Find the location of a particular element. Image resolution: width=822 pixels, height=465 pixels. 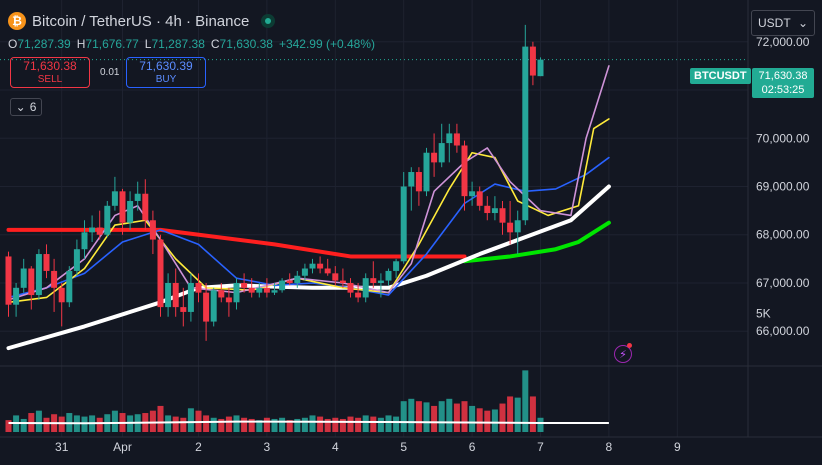

sell-button: 71,630.38 SELL is located at coordinates (50, 72).